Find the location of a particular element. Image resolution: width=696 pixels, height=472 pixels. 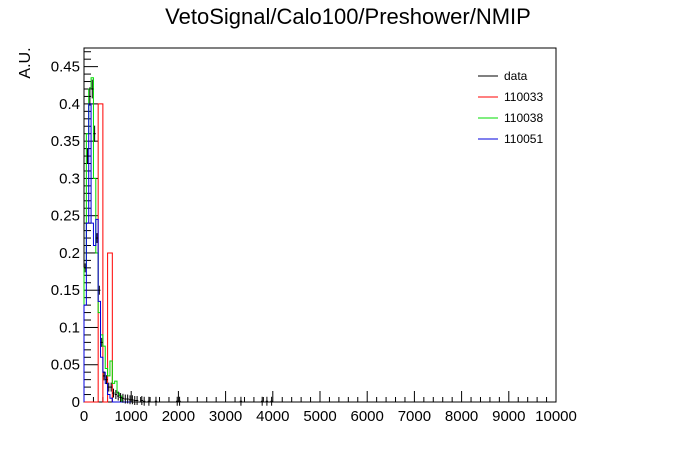

x-tick-label: 4000 is located at coordinates (272, 416).